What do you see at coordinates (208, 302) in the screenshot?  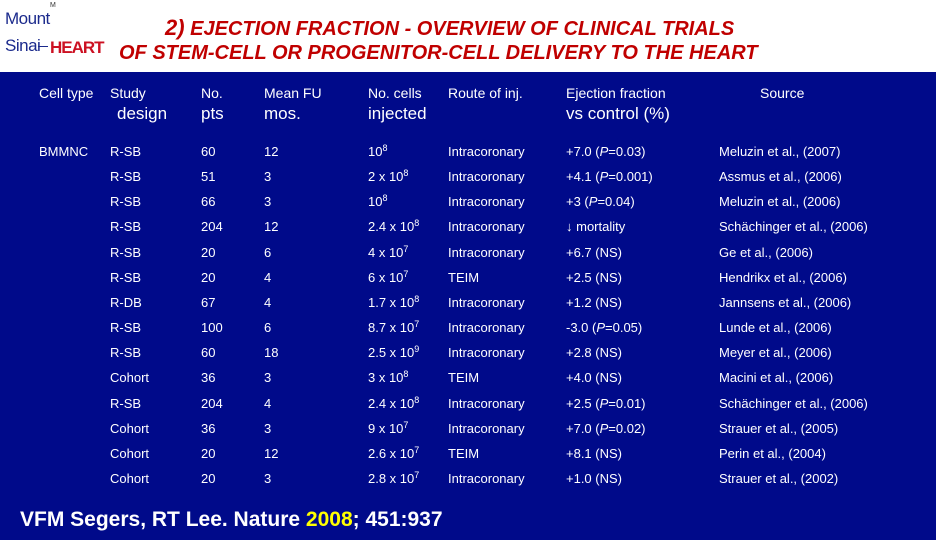 I see `row-7-pts: 67` at bounding box center [208, 302].